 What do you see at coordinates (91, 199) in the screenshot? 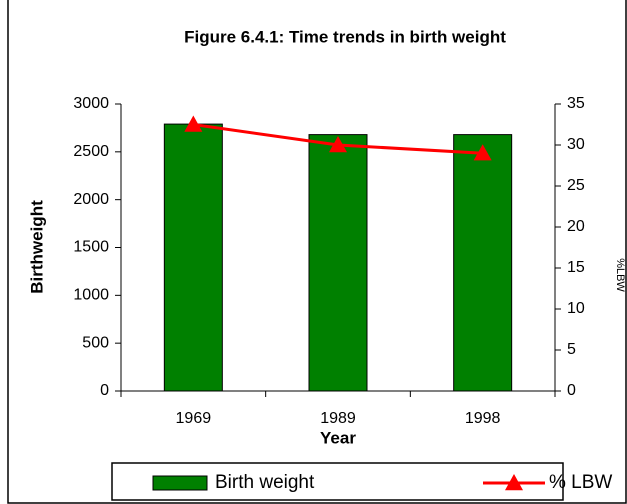
I see `y-tick-label: 2000` at bounding box center [91, 199].